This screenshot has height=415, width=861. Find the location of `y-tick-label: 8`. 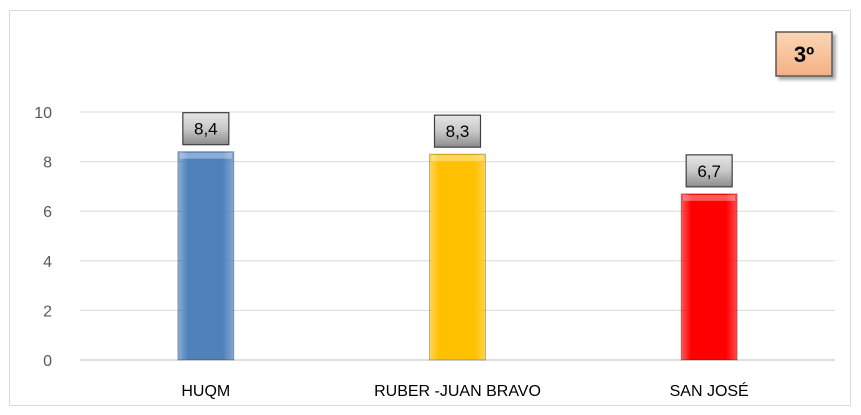

y-tick-label: 8 is located at coordinates (47, 163).